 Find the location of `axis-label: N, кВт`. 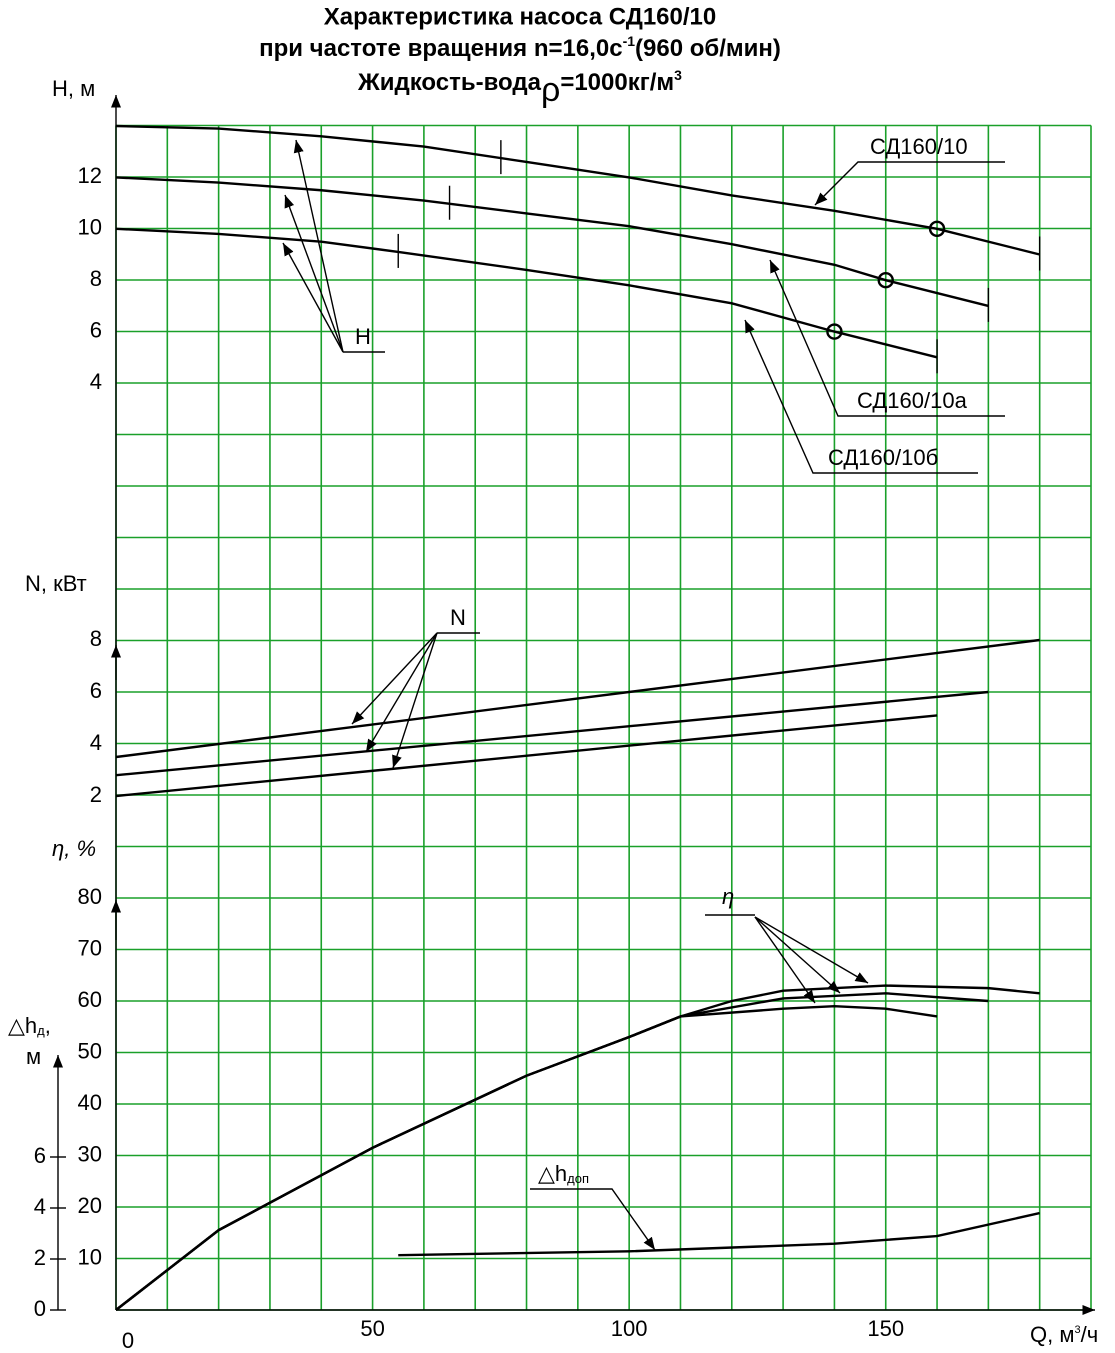

axis-label: N, кВт is located at coordinates (56, 583).